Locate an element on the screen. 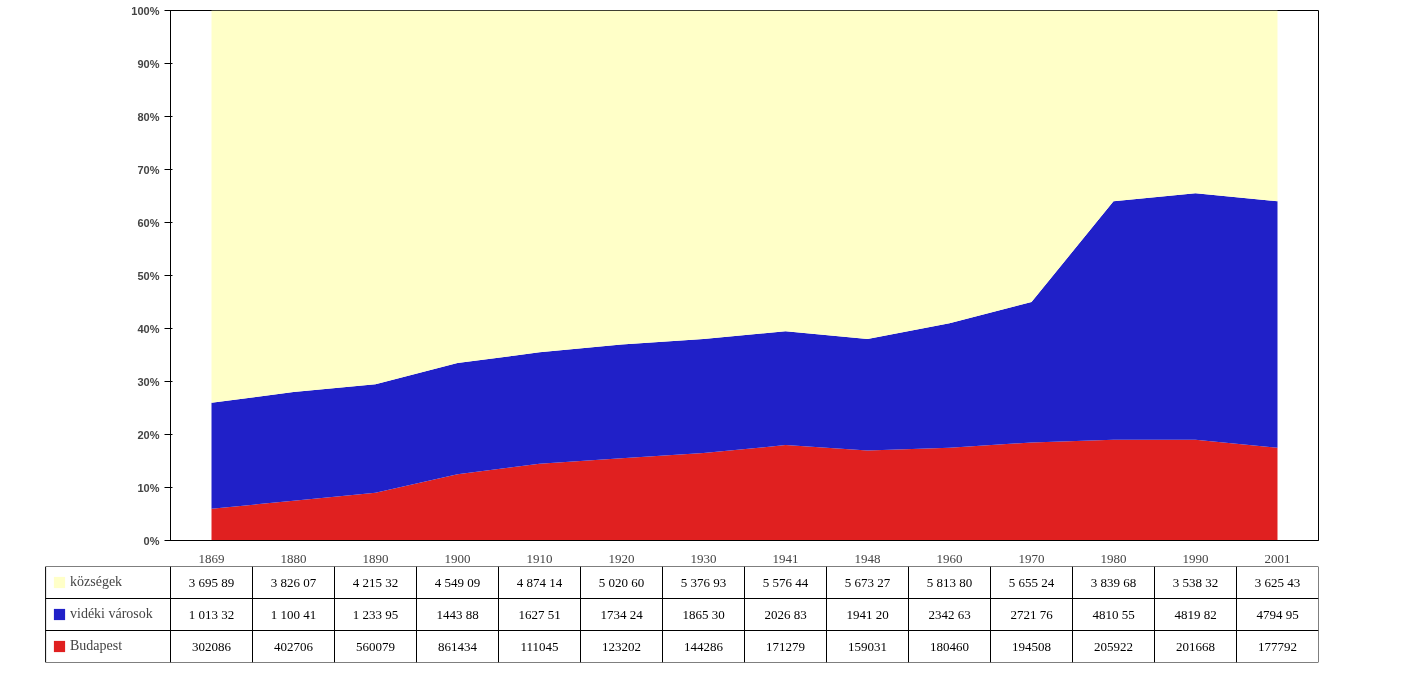 This screenshot has width=1404, height=700. x-tick-label: 1970 is located at coordinates (1031, 558).